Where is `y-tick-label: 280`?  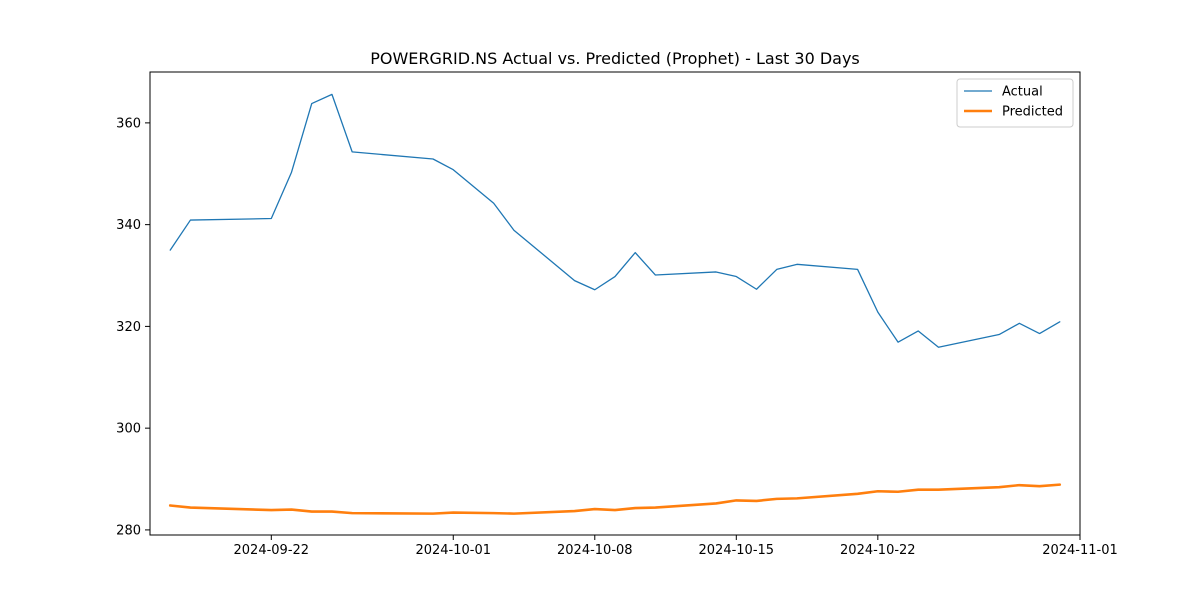 y-tick-label: 280 is located at coordinates (128, 530).